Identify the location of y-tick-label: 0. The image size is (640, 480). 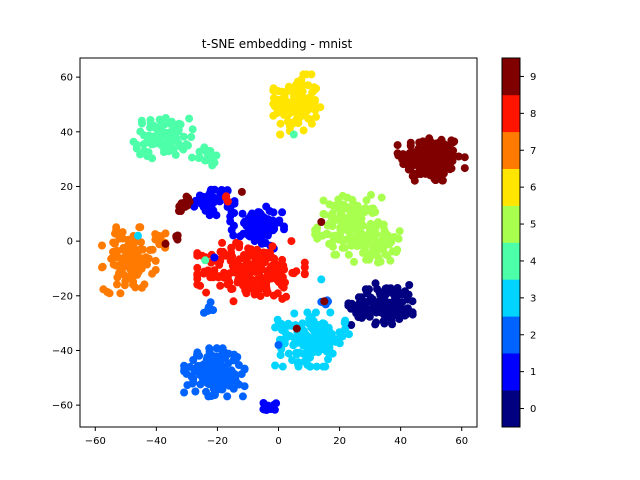
(70, 242).